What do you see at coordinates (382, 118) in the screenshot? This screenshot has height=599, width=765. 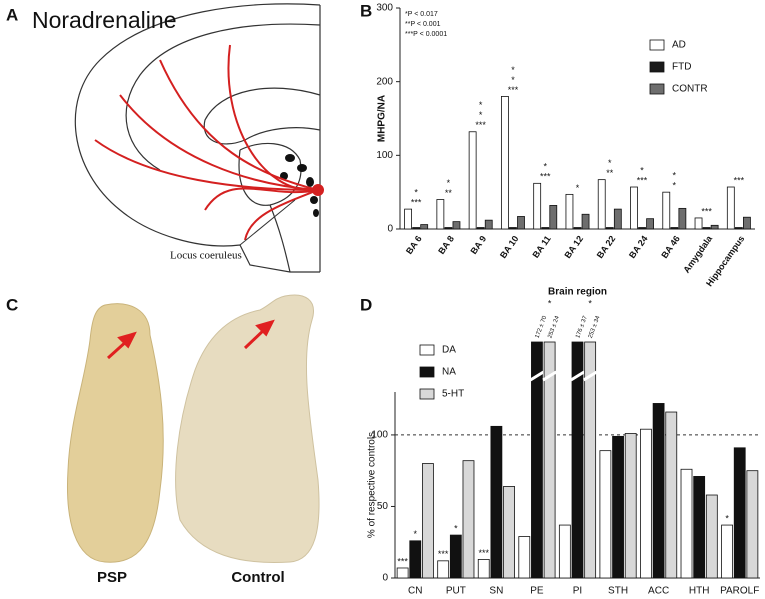 I see `y-axis-label: MHPG/NA` at bounding box center [382, 118].